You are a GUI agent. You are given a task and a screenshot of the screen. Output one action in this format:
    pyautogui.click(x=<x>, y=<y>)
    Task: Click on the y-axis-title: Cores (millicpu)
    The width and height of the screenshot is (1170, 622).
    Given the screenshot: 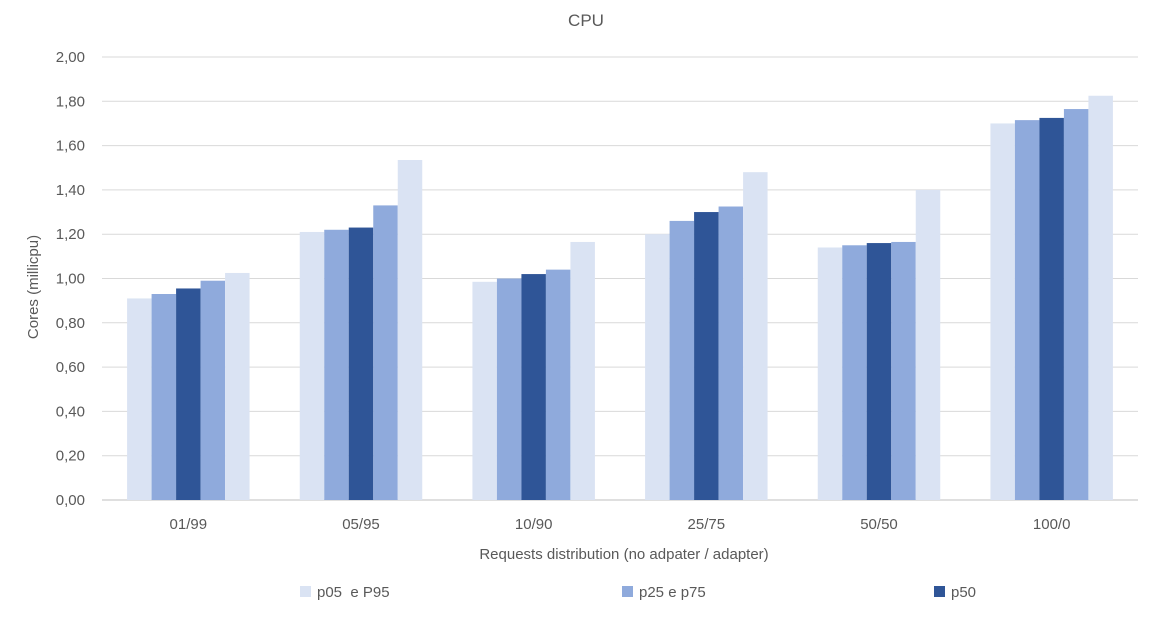 What is the action you would take?
    pyautogui.click(x=33, y=287)
    